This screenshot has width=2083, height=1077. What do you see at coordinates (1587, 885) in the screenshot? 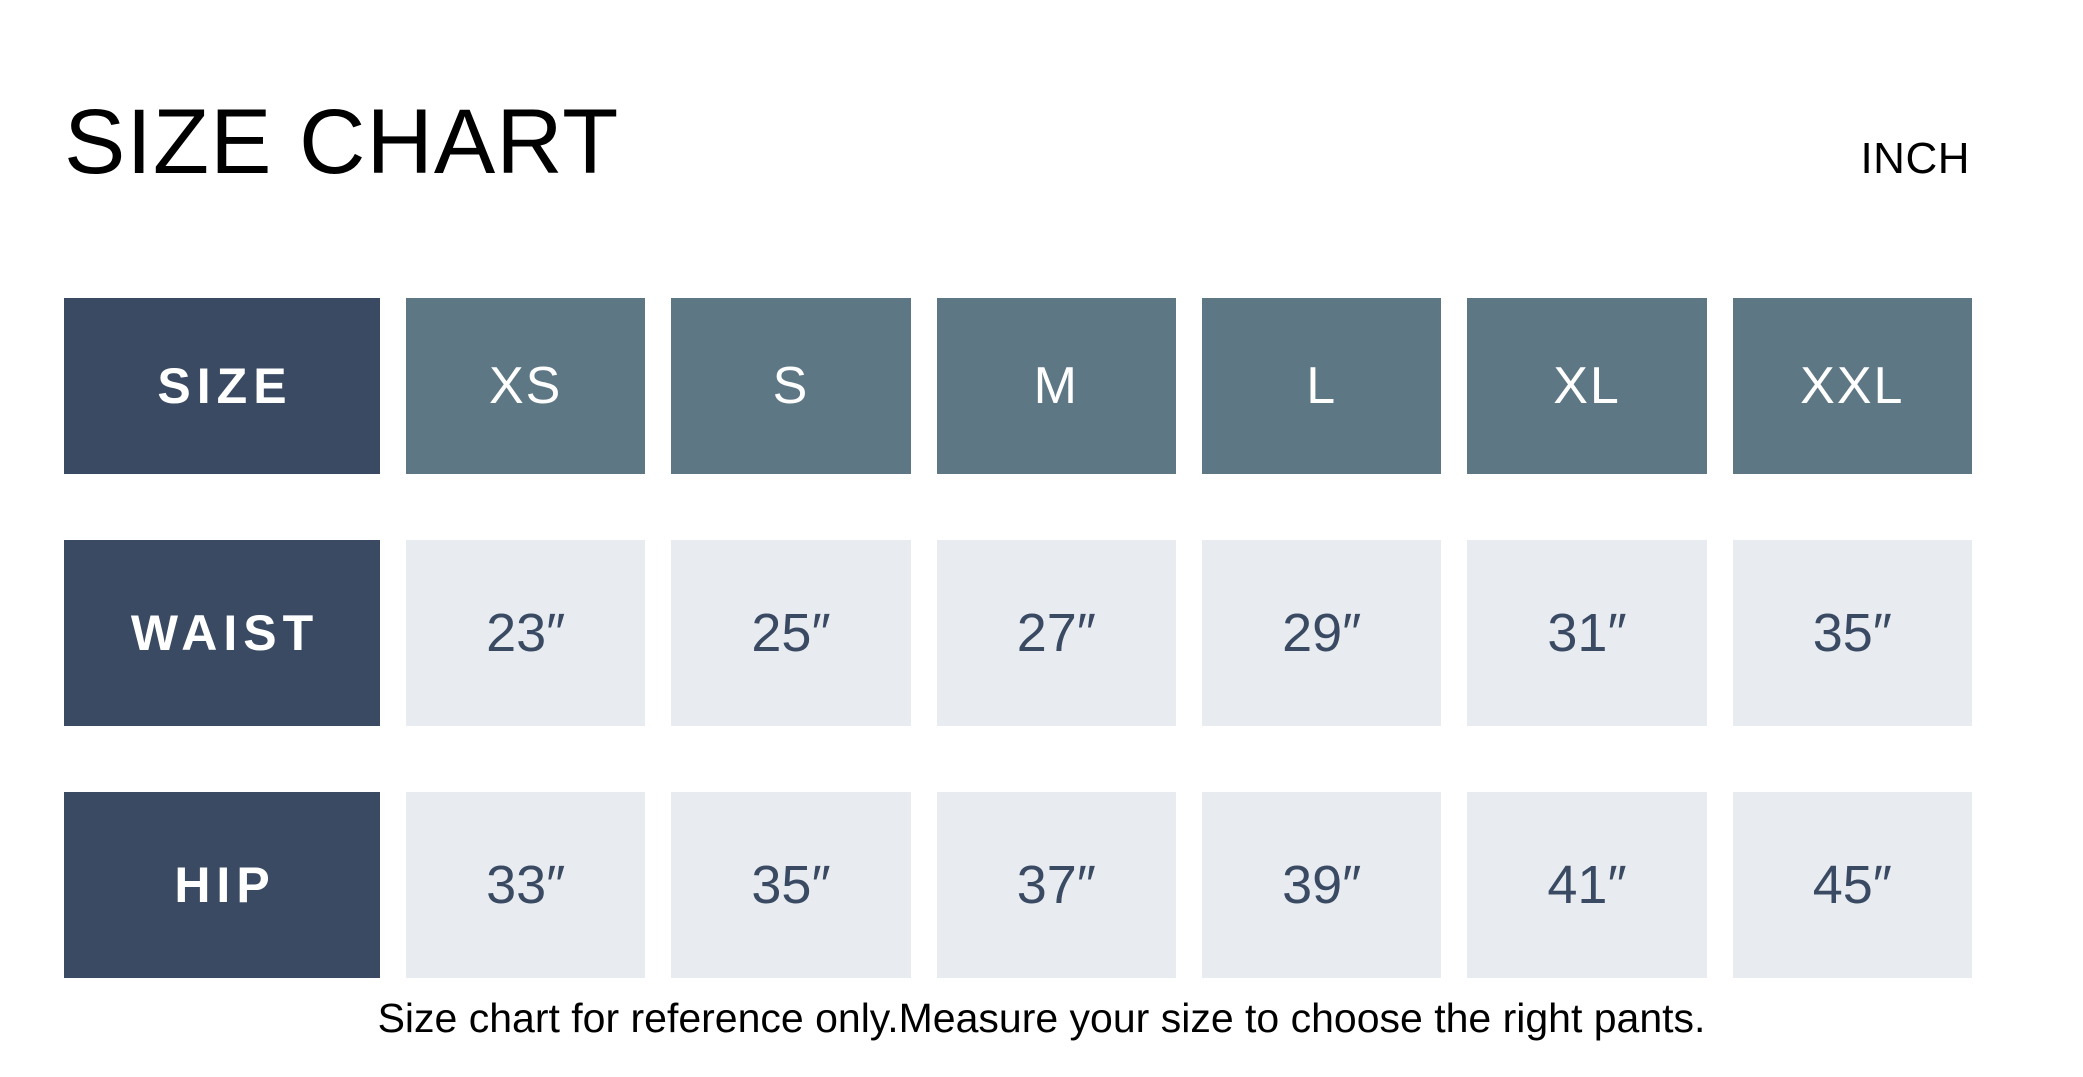
I see `hip-value-xl: 41″` at bounding box center [1587, 885].